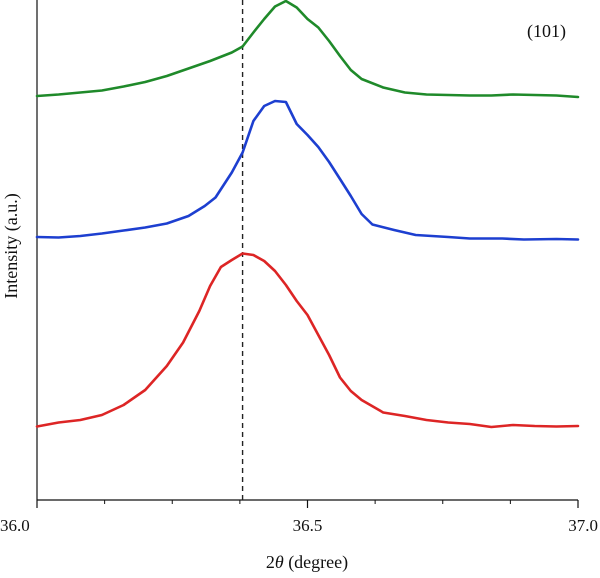 The height and width of the screenshot is (578, 600). I want to click on x-tick-label: 37.0, so click(583, 525).